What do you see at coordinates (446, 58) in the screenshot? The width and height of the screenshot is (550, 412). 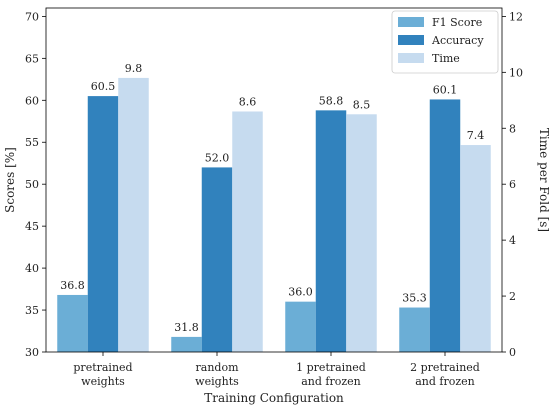 I see `legend-label-time: Time` at bounding box center [446, 58].